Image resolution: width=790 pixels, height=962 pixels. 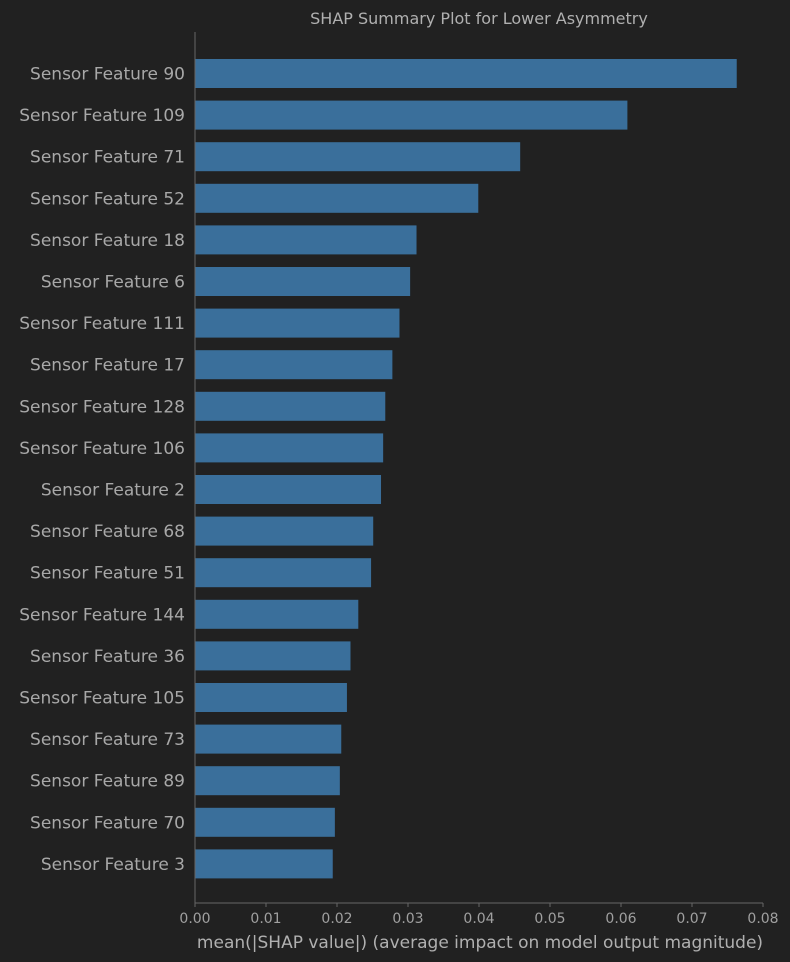 What do you see at coordinates (762, 919) in the screenshot?
I see `x-tick-label-8: 0.08` at bounding box center [762, 919].